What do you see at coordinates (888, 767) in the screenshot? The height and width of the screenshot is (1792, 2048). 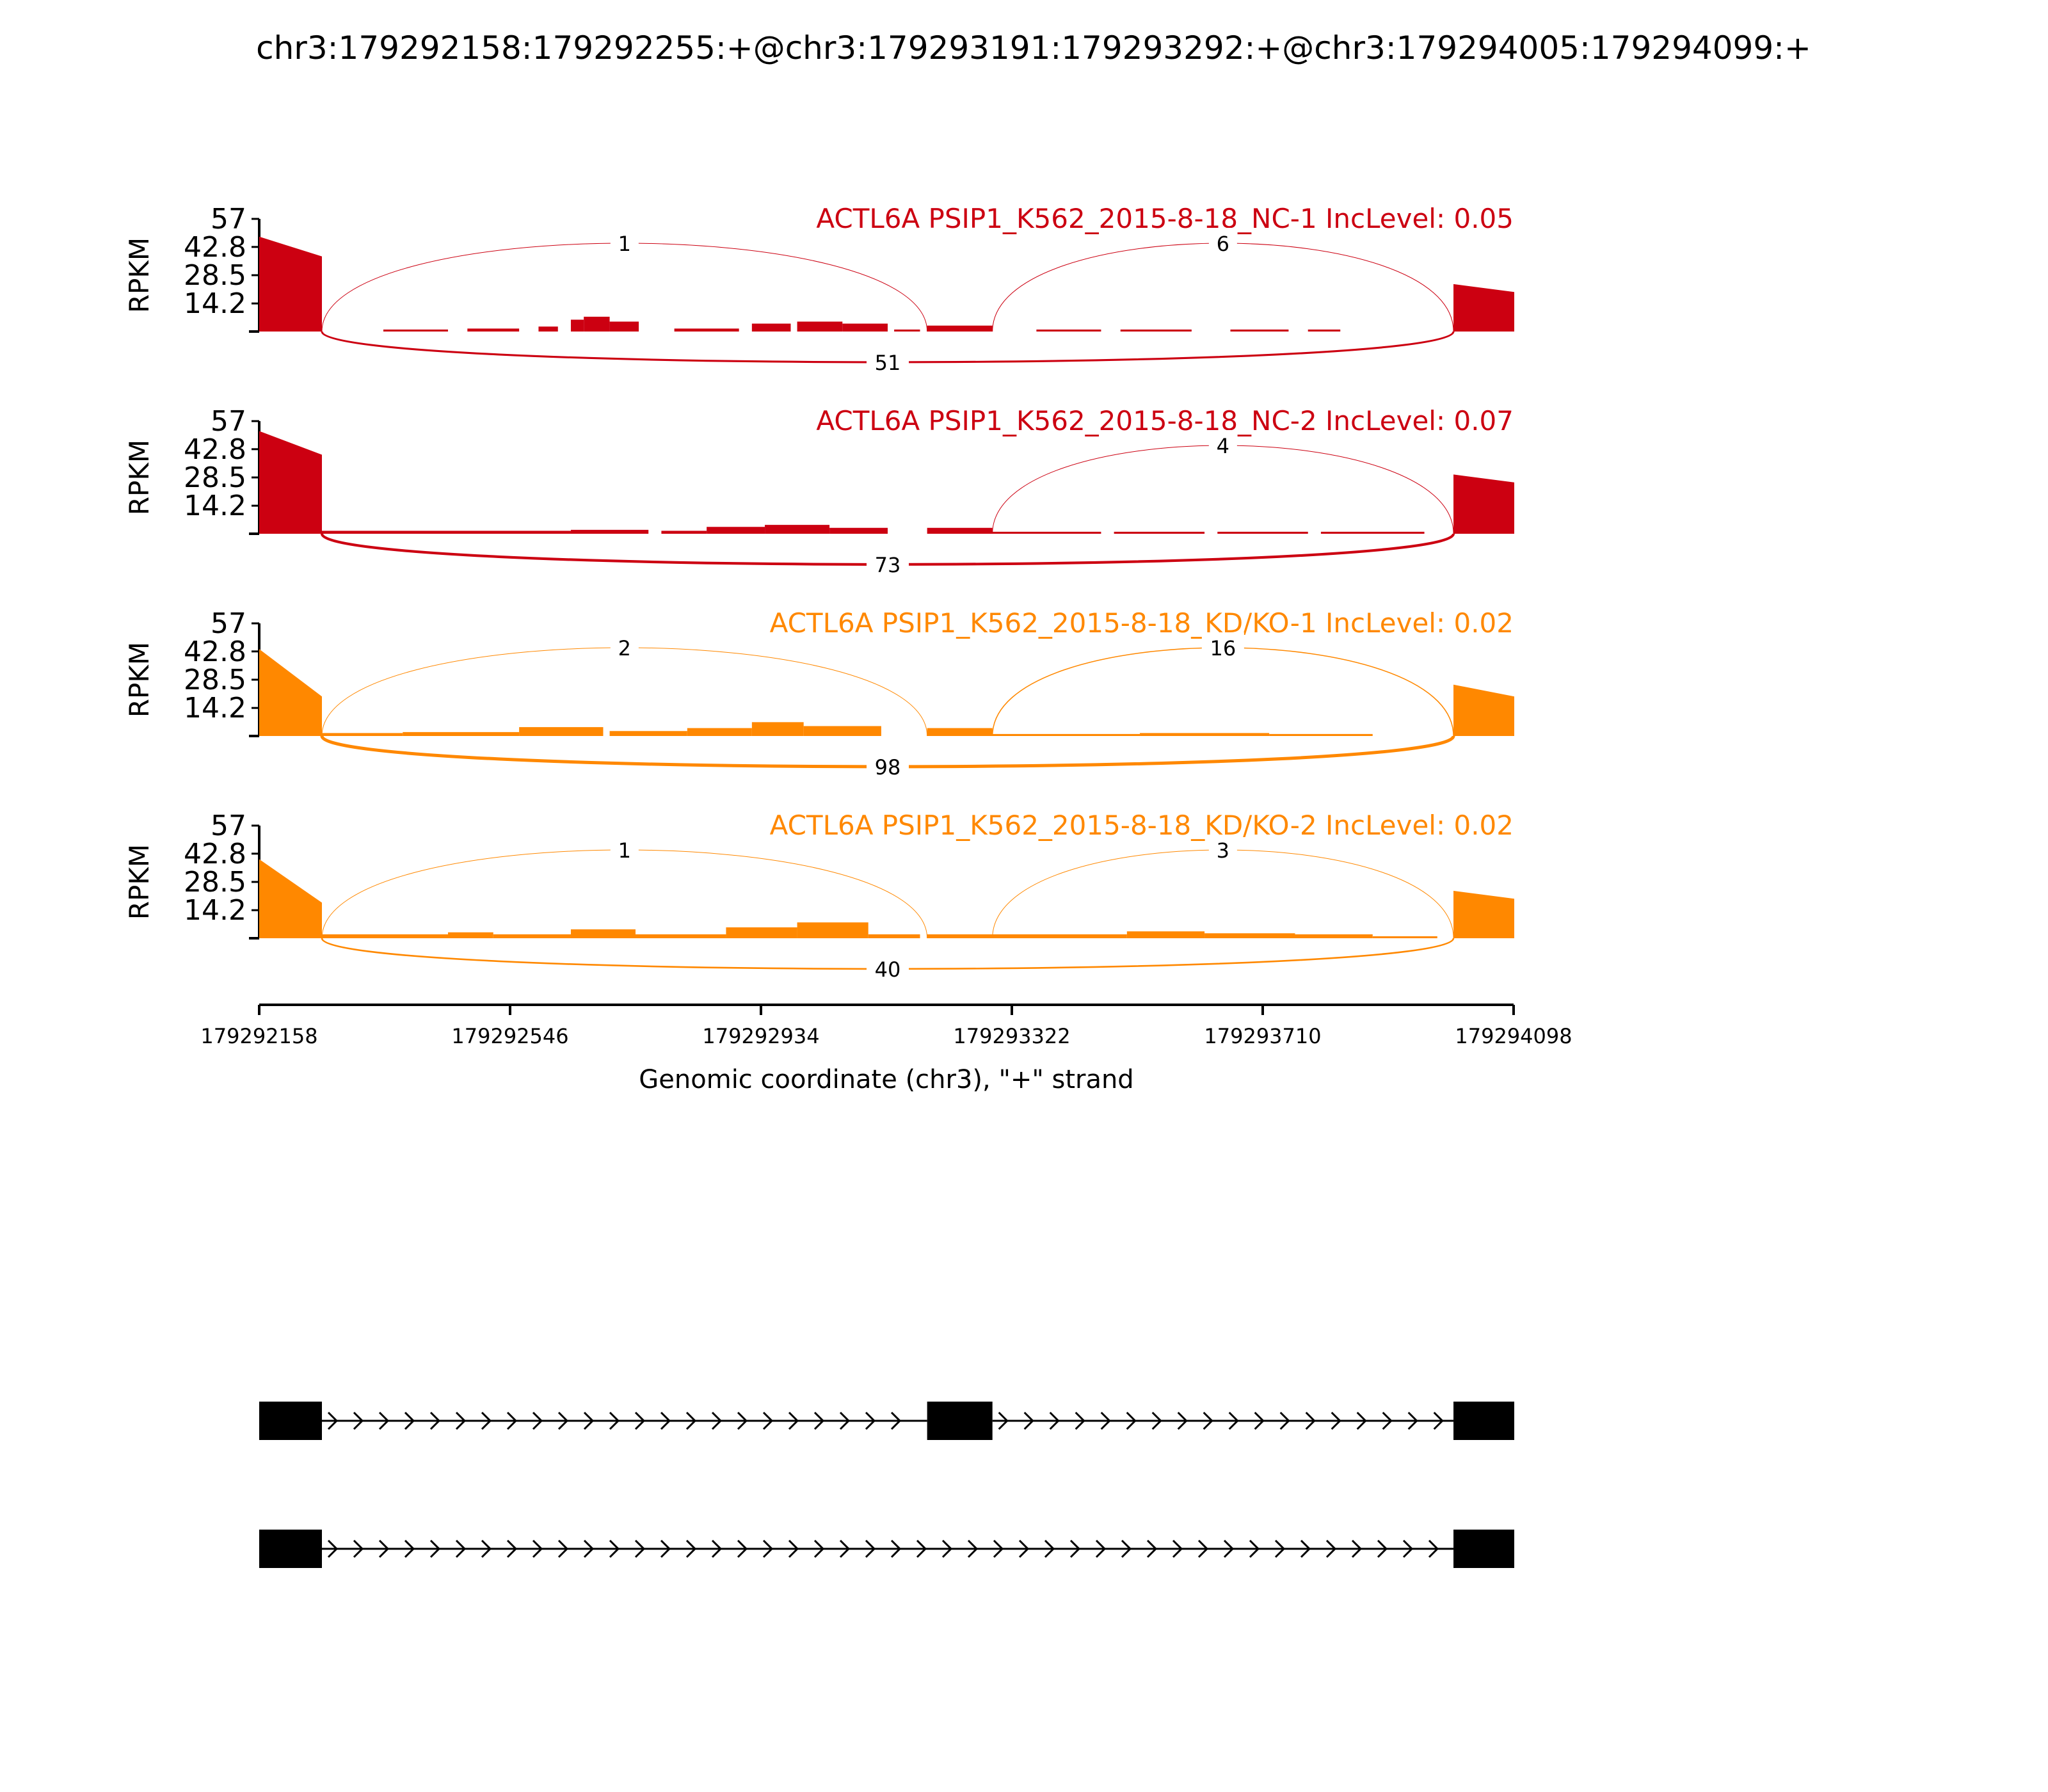 I see `junction-count: 98` at bounding box center [888, 767].